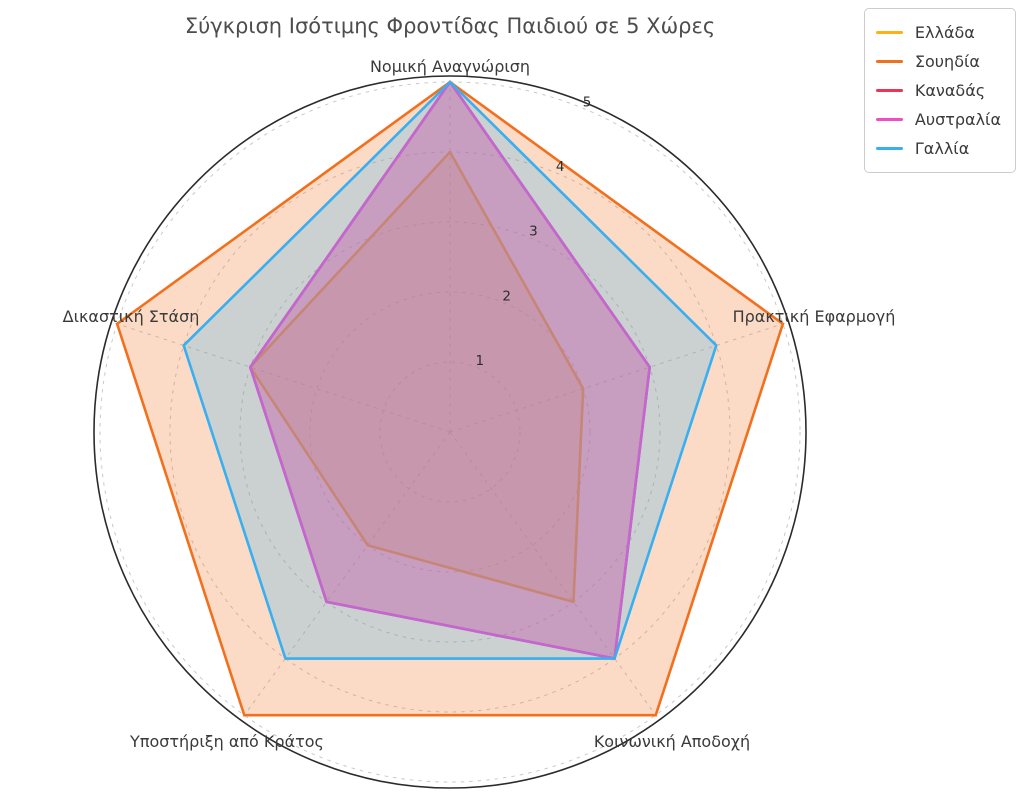  What do you see at coordinates (672, 741) in the screenshot?
I see `axis-label-2: Κοινωνική Αποδοχή` at bounding box center [672, 741].